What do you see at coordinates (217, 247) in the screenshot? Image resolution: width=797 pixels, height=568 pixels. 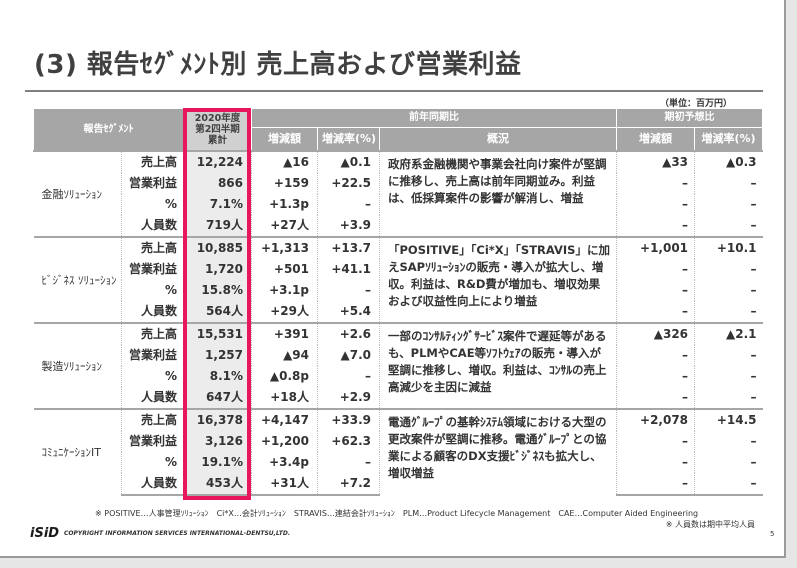 I see `fy-value: 10,885` at bounding box center [217, 247].